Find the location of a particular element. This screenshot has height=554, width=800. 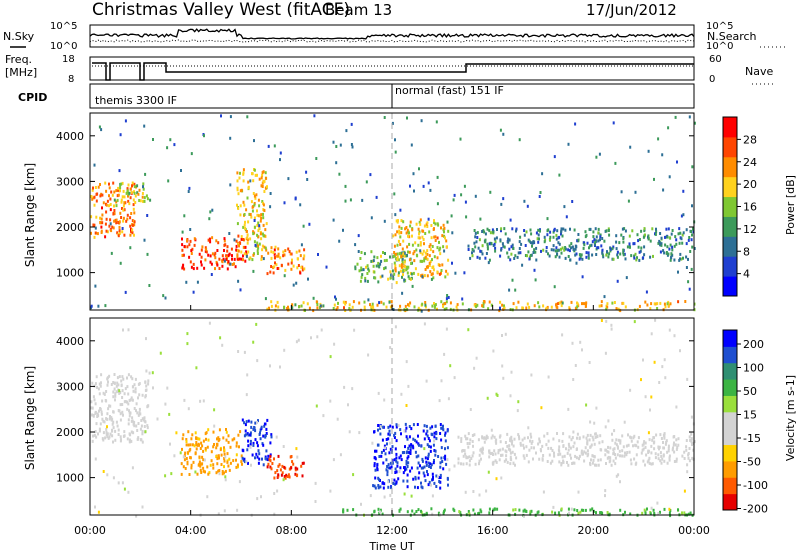

power-colorbar-tick-label: 24 is located at coordinates (750, 162).